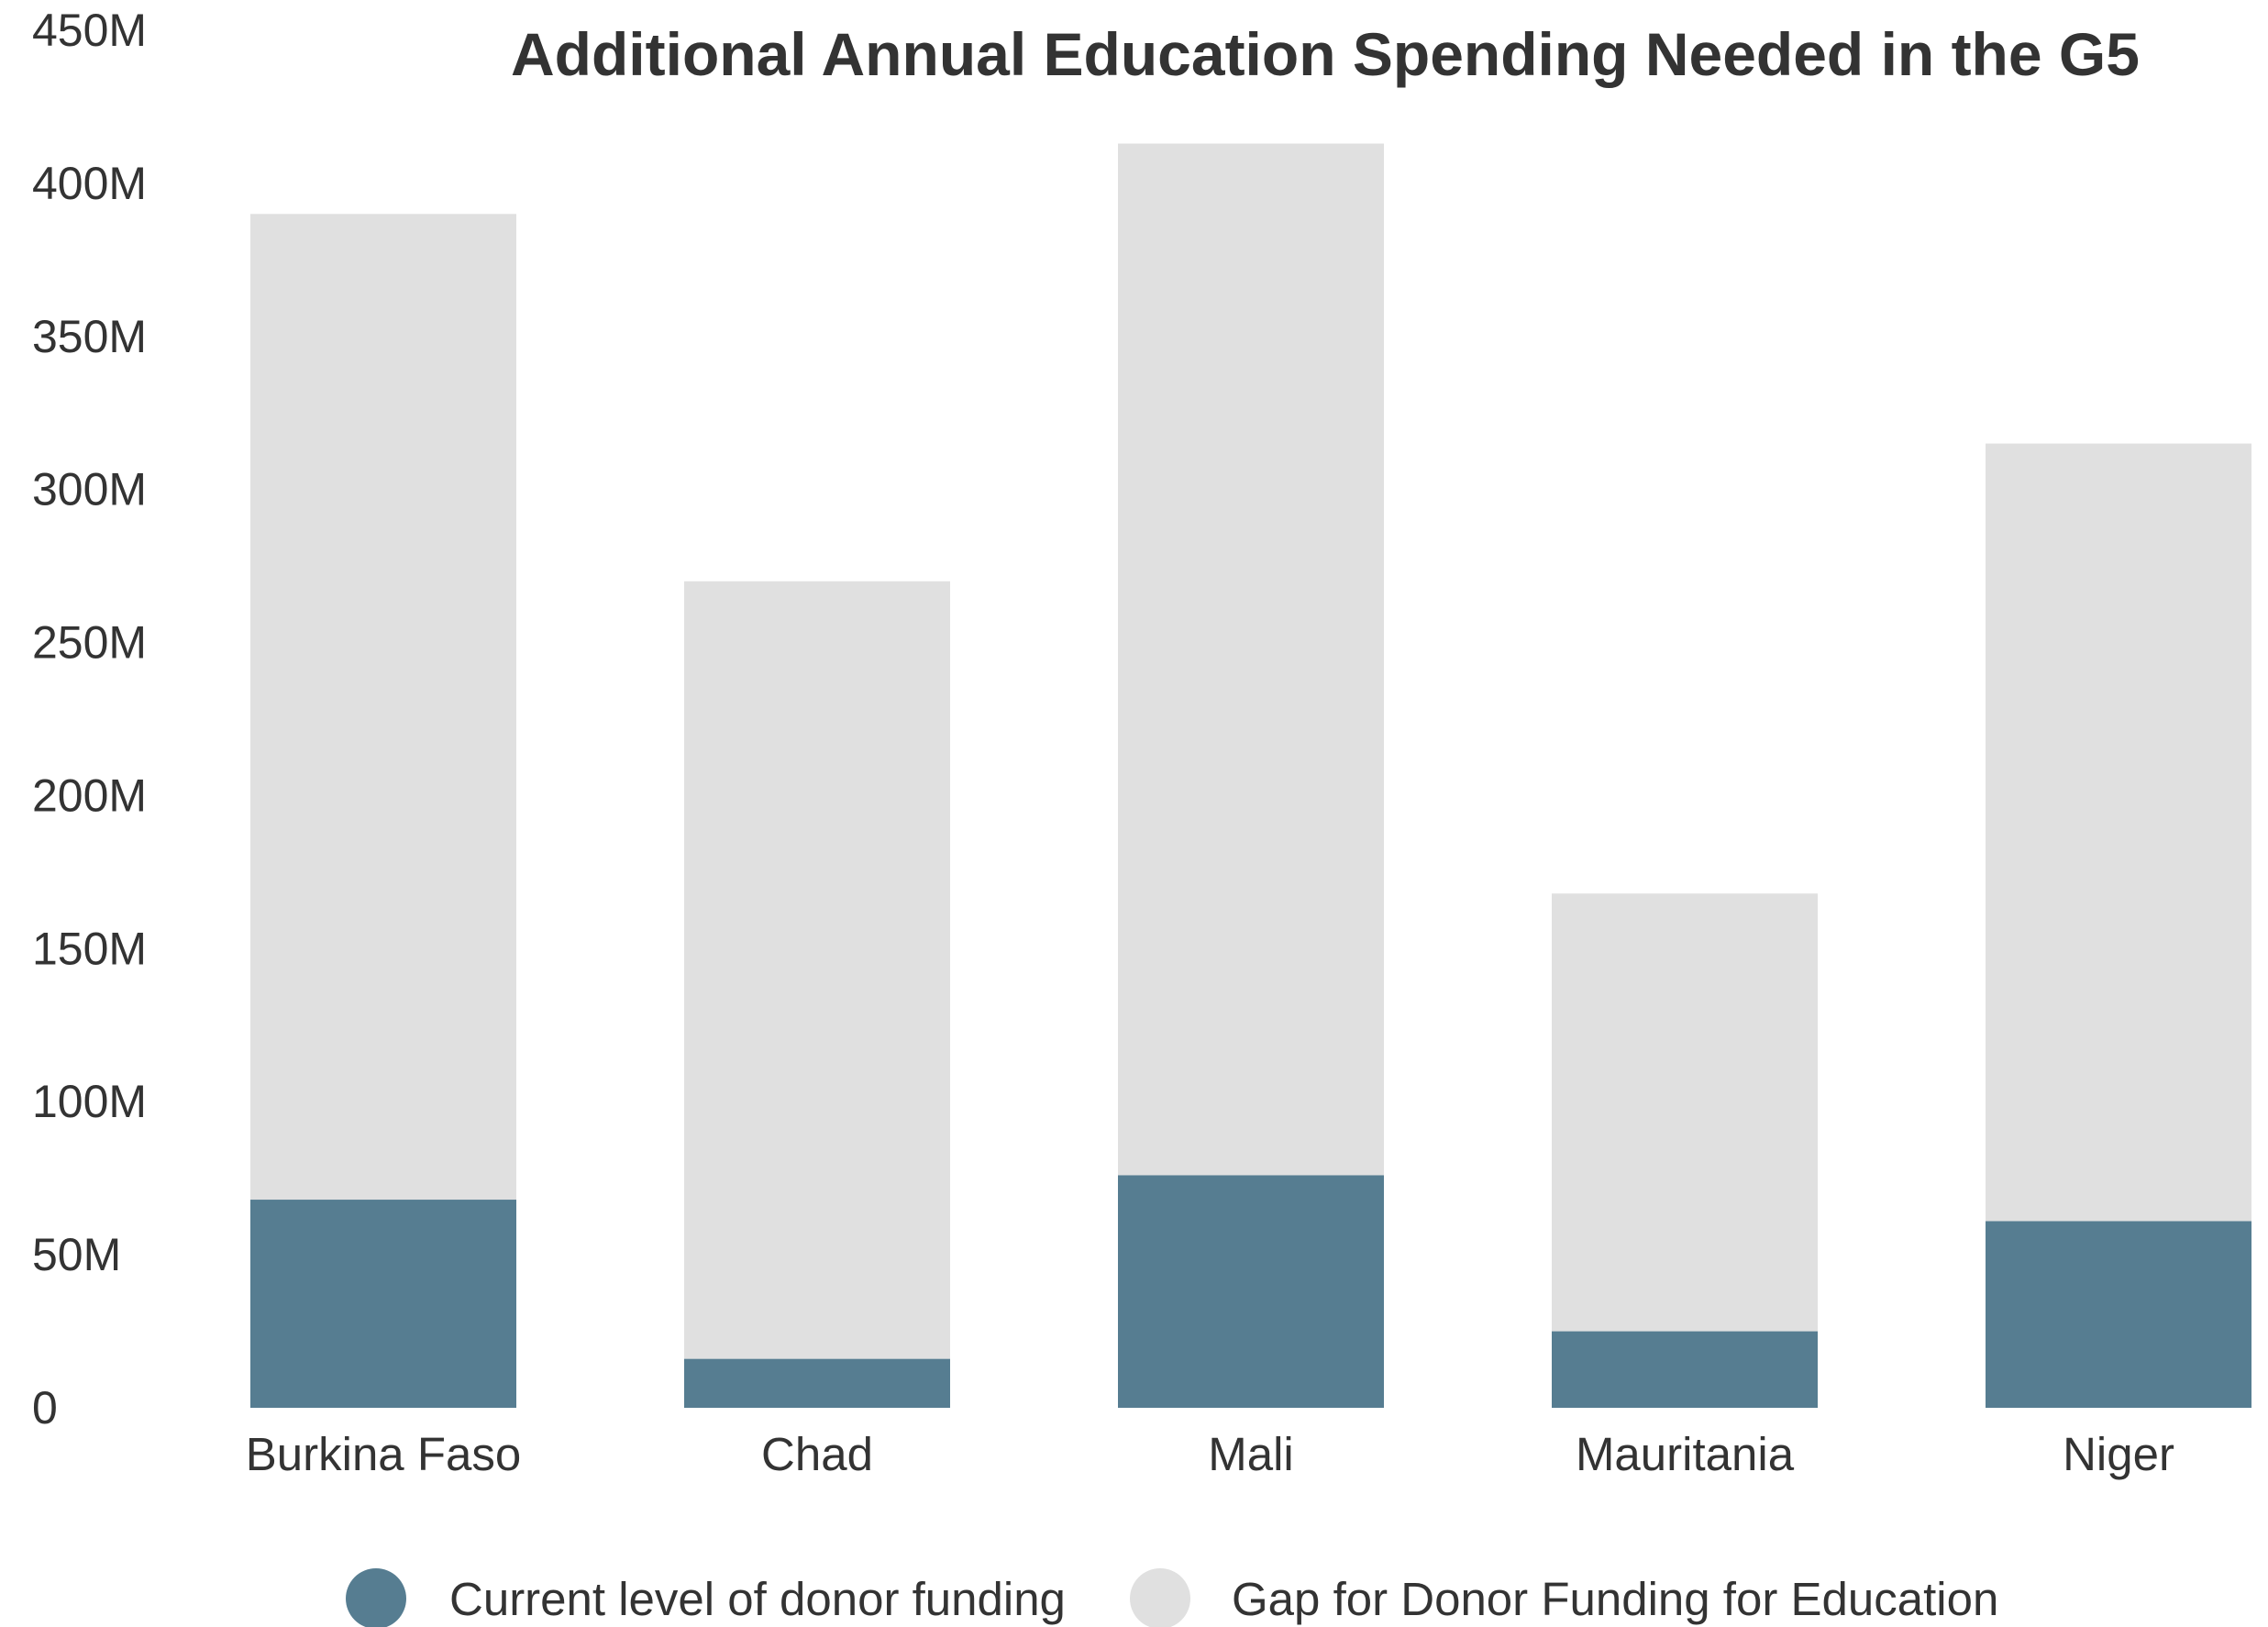 The height and width of the screenshot is (1627, 2268). I want to click on x-tick-label: Burkina Faso, so click(383, 1454).